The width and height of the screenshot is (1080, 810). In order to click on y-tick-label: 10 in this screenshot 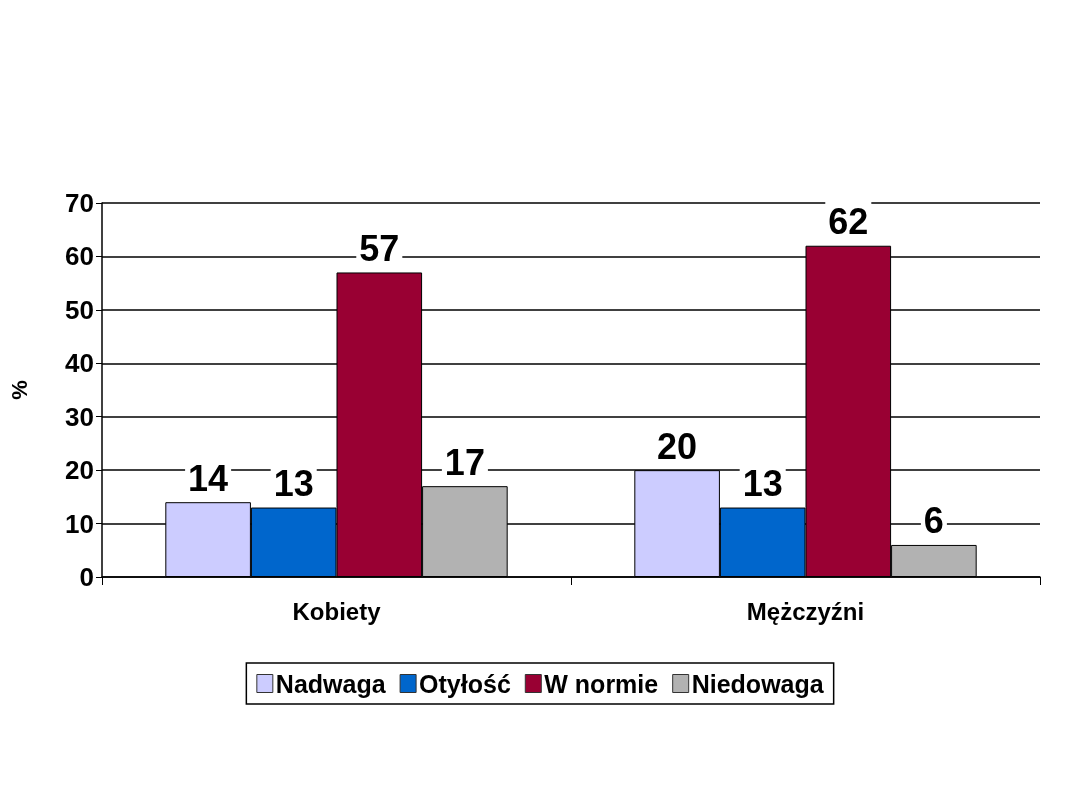, I will do `click(79, 523)`.